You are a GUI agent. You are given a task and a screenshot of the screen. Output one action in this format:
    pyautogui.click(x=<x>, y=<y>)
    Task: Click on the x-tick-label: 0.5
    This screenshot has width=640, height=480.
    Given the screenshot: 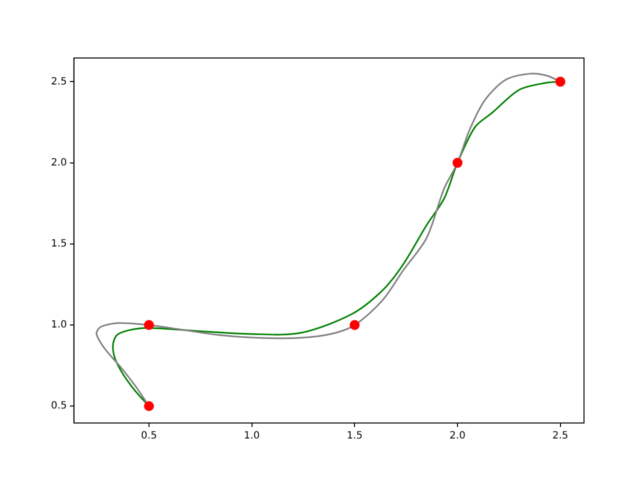 What is the action you would take?
    pyautogui.click(x=149, y=436)
    